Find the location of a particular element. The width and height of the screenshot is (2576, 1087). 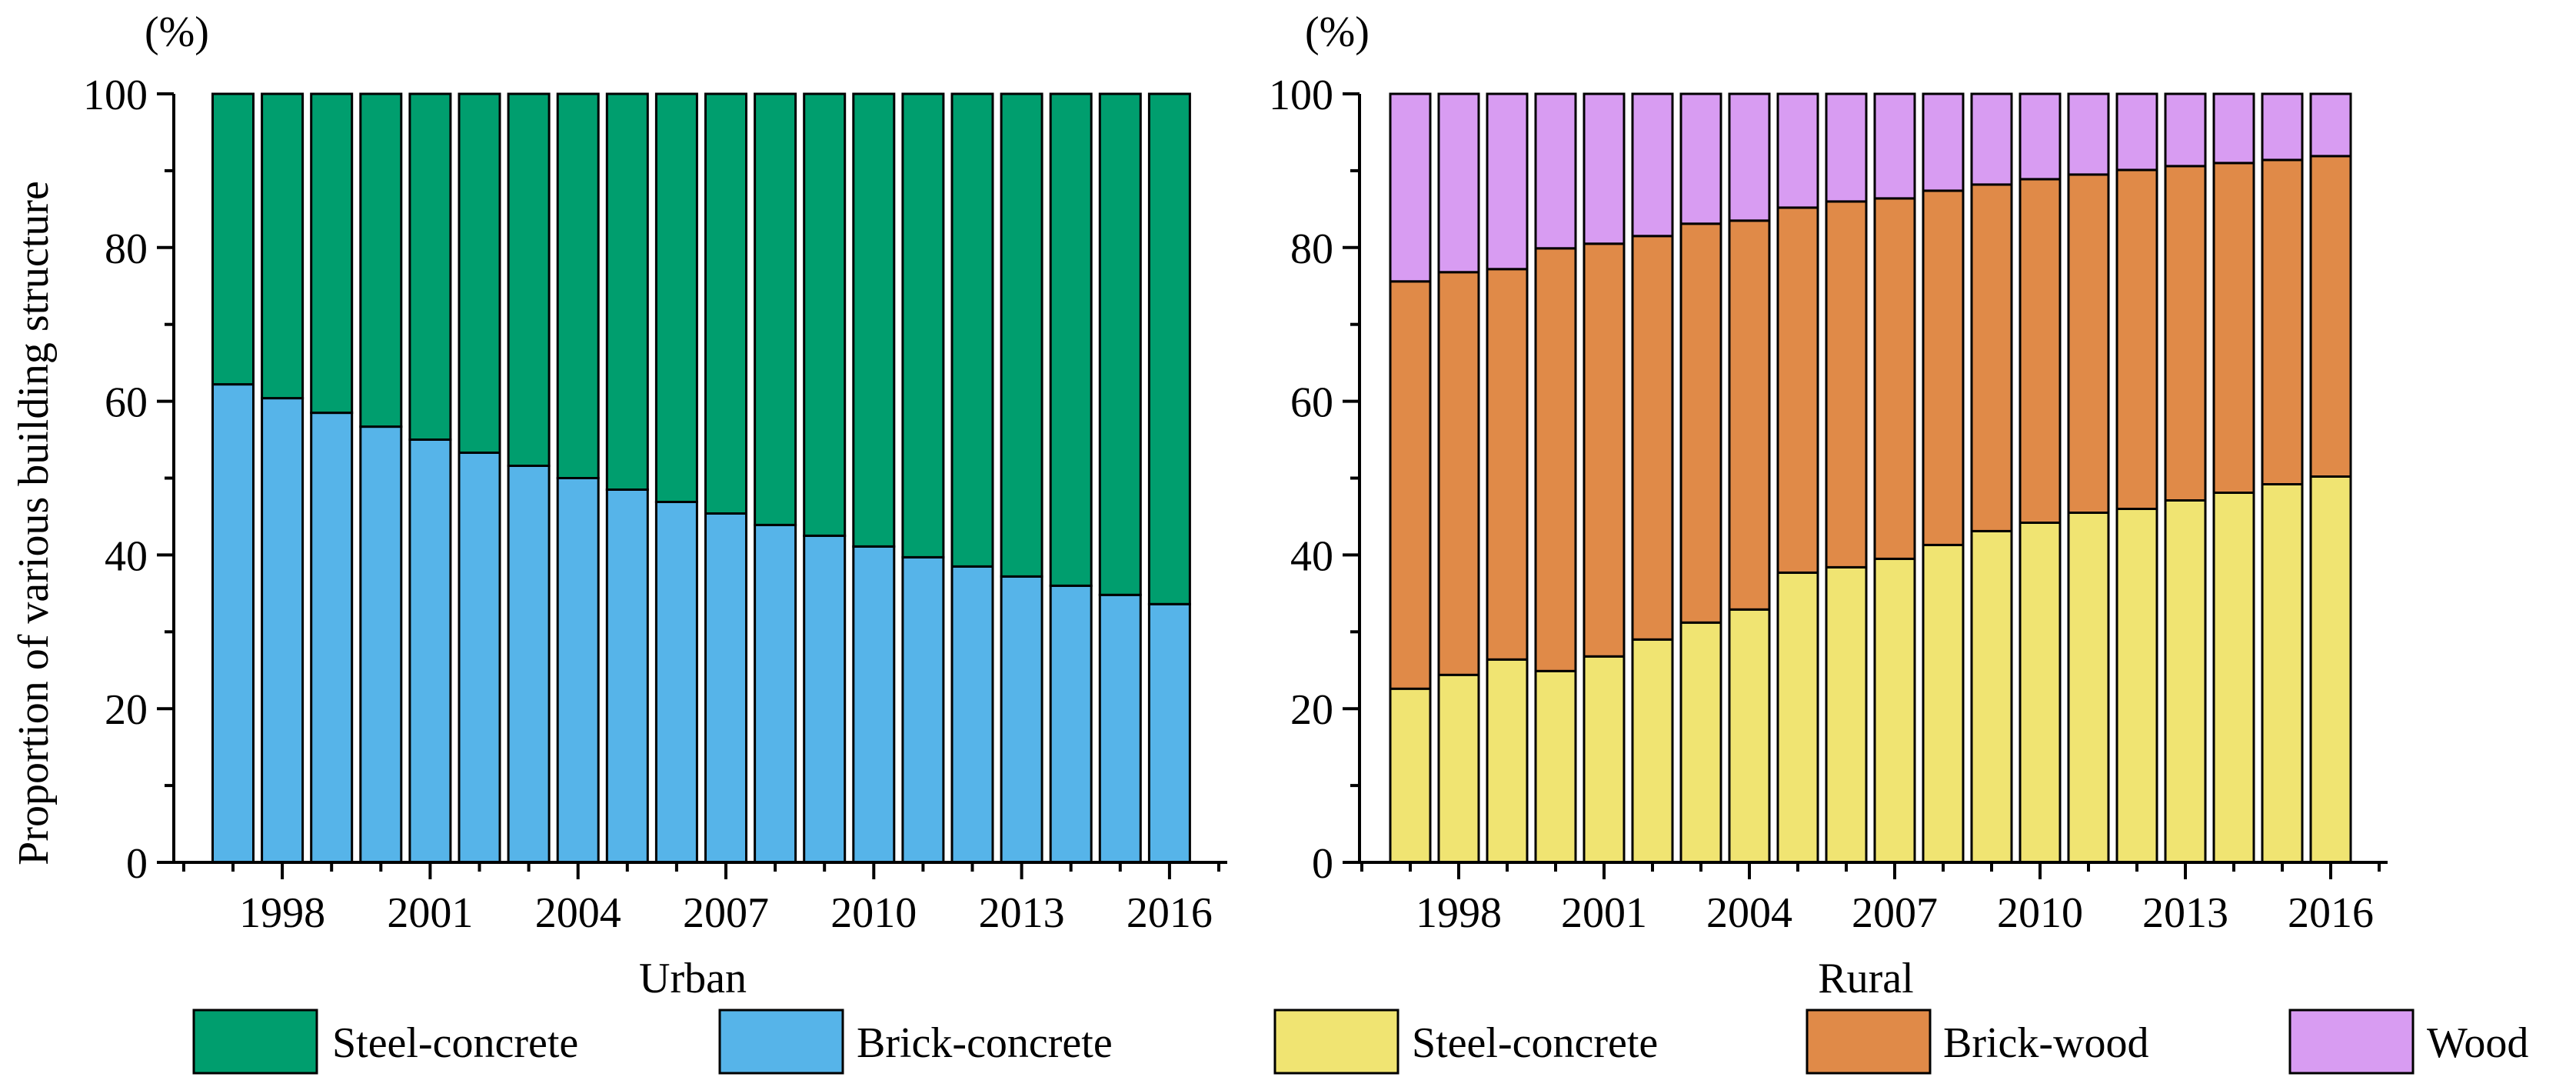

rural-bar-brick-wood-2006 is located at coordinates (1847, 384).